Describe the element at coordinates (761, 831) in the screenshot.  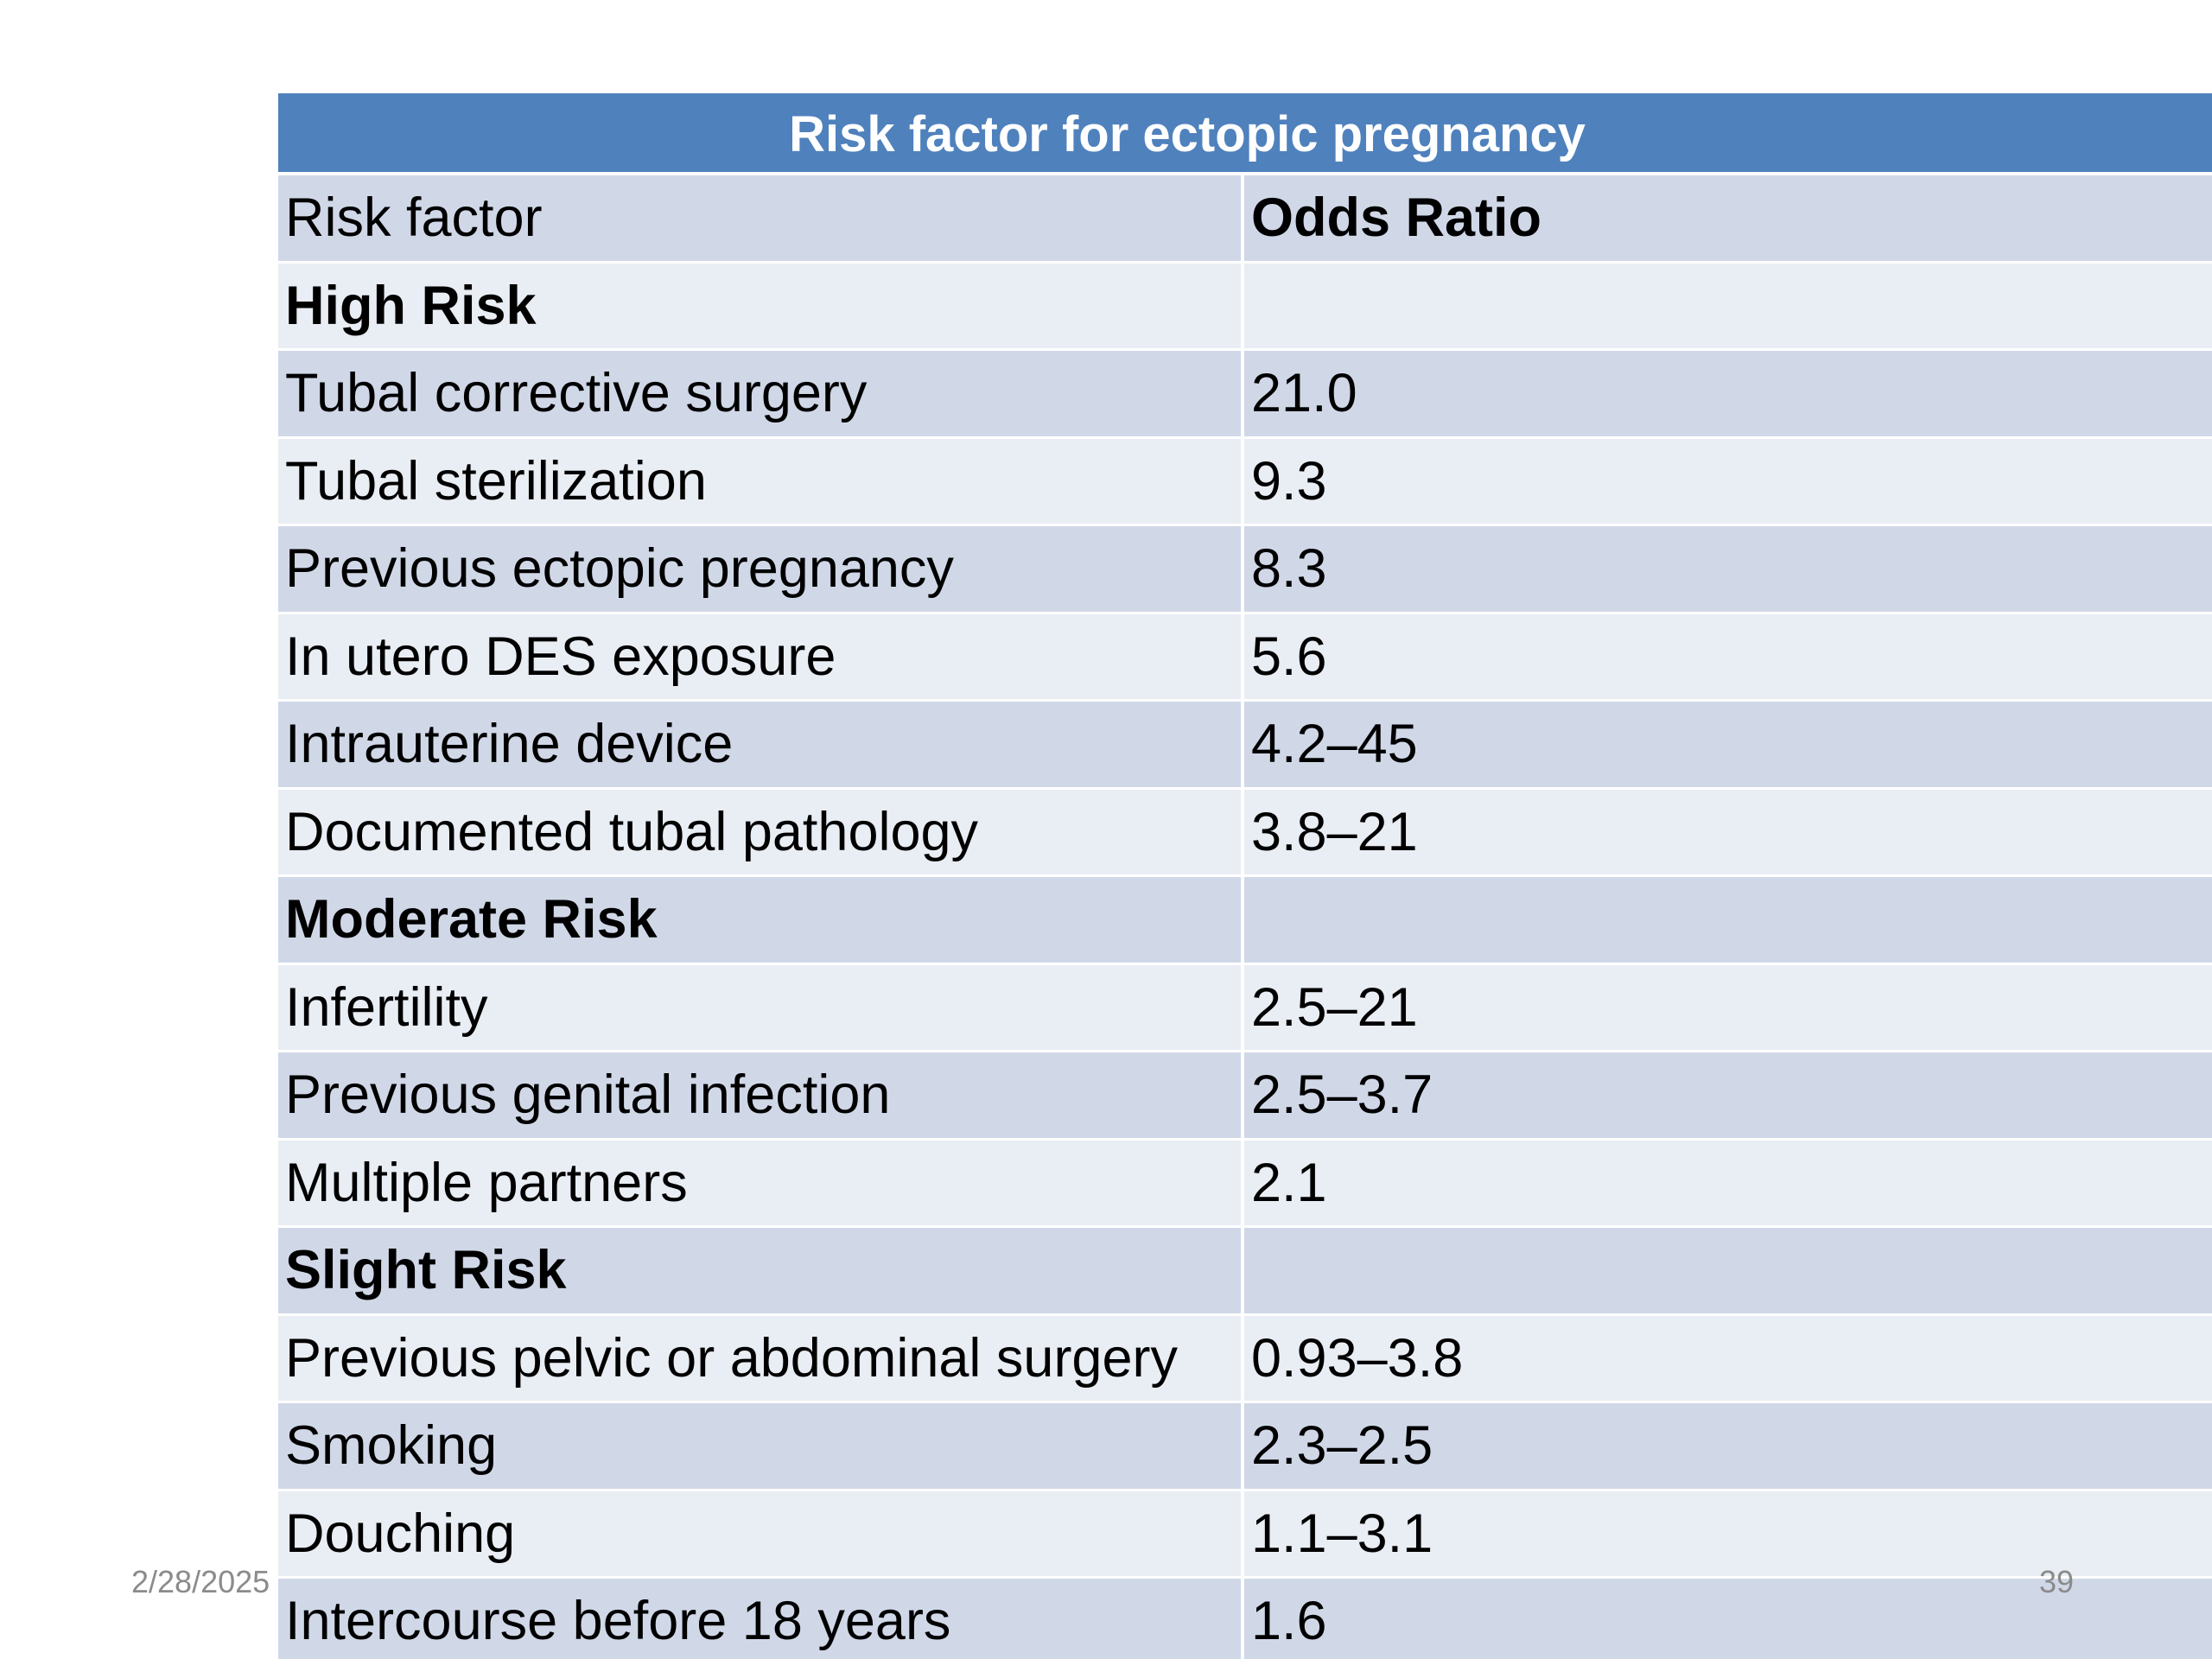
I see `risk-factor-cell: Documented tubal pathology` at that location.